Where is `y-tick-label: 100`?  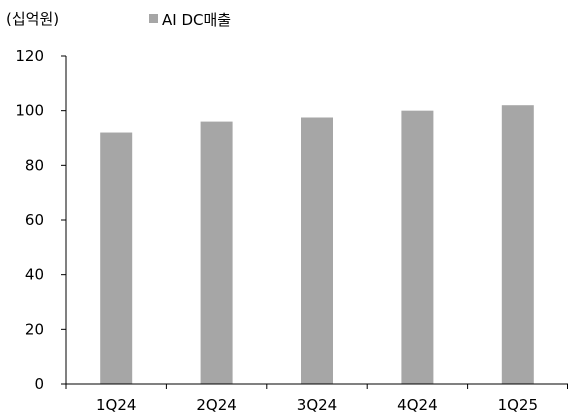 y-tick-label: 100 is located at coordinates (29, 111).